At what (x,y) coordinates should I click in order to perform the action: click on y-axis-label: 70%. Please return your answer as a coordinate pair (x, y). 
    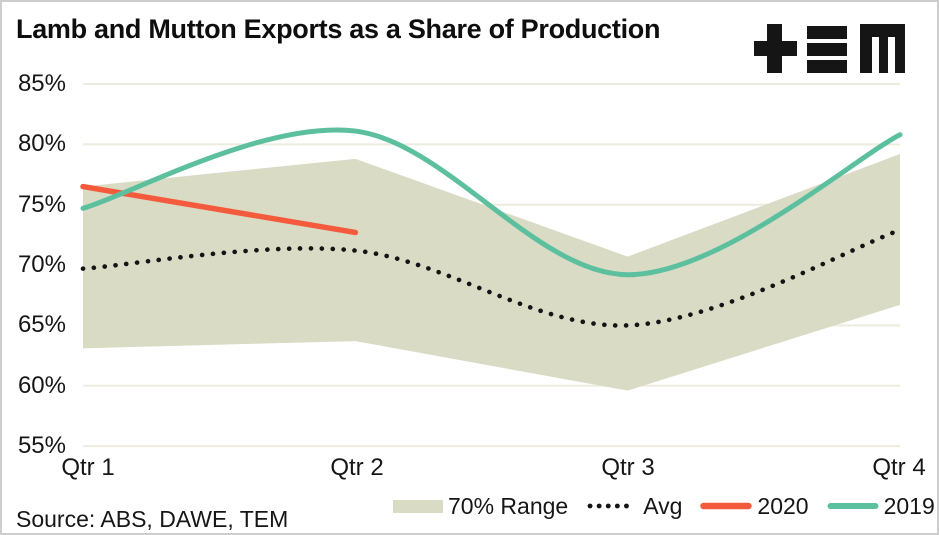
    Looking at the image, I should click on (41, 264).